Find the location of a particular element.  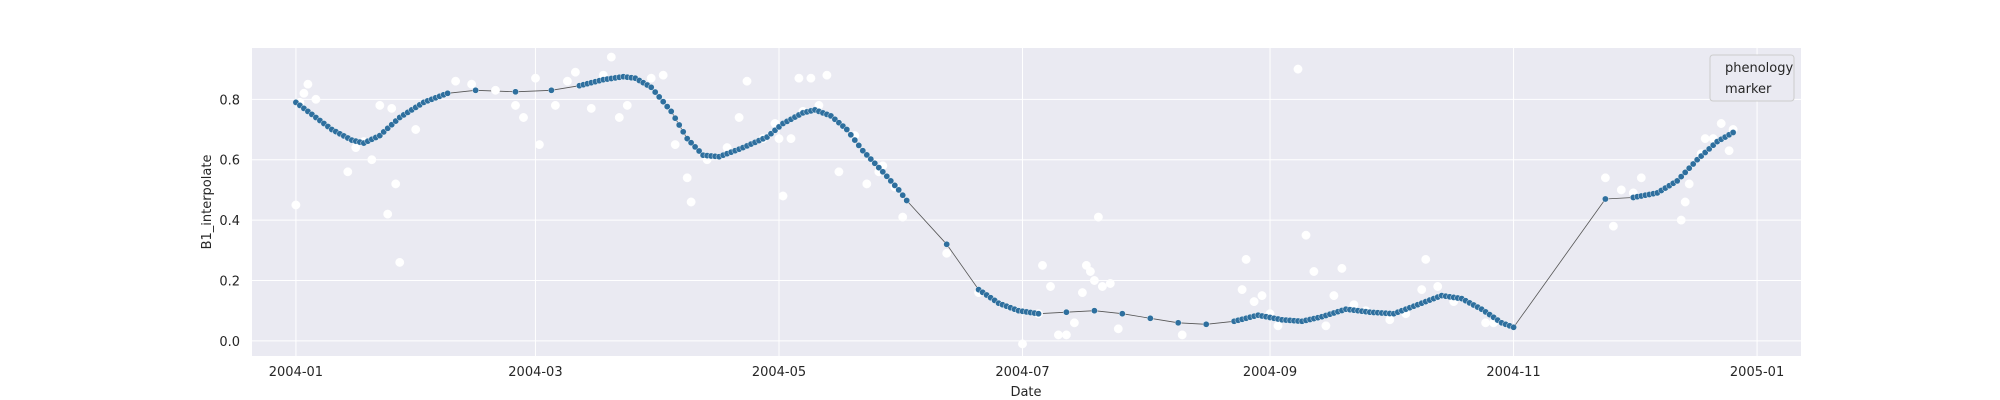

x-tick-label: 2005-01 is located at coordinates (1757, 372).